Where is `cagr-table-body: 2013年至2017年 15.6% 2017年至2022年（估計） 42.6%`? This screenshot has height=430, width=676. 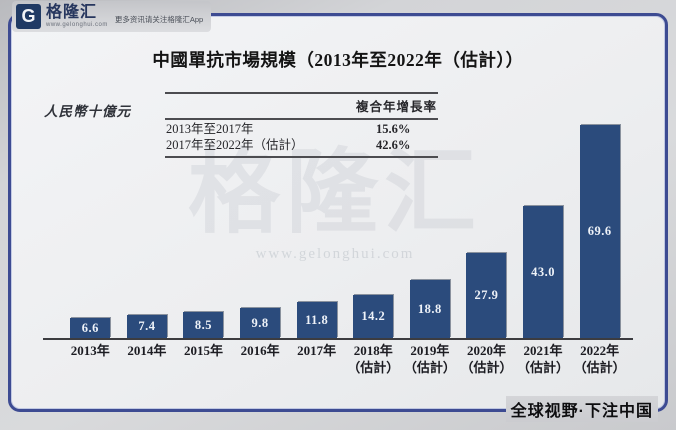 cagr-table-body: 2013年至2017年 15.6% 2017年至2022年（估計） 42.6% is located at coordinates (301, 139).